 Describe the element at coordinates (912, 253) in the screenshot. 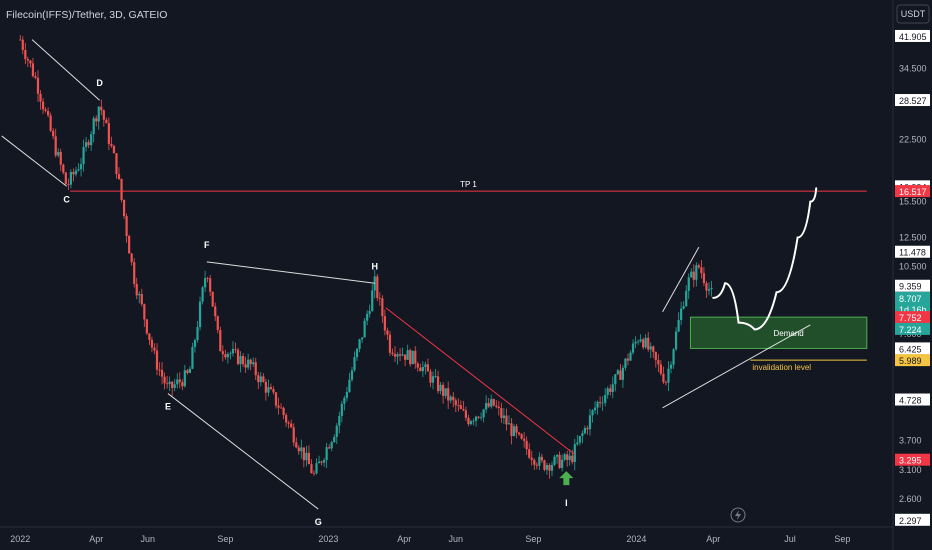

I see `price-tag-value: 11.478` at that location.